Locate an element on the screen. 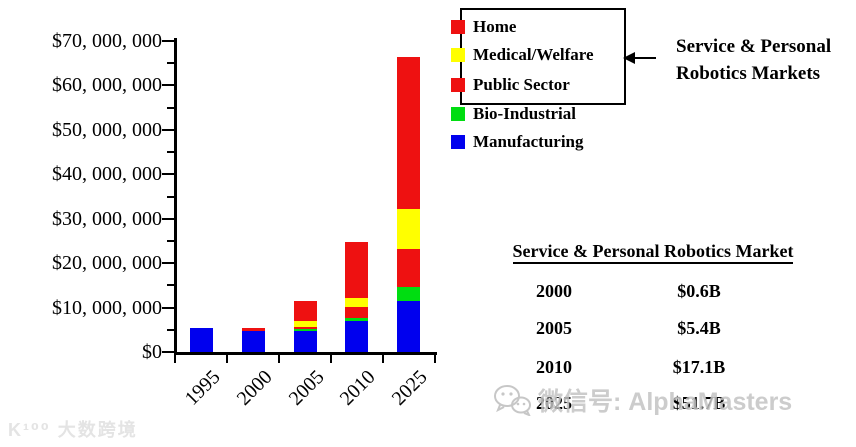  bar-2000 is located at coordinates (253, 340).